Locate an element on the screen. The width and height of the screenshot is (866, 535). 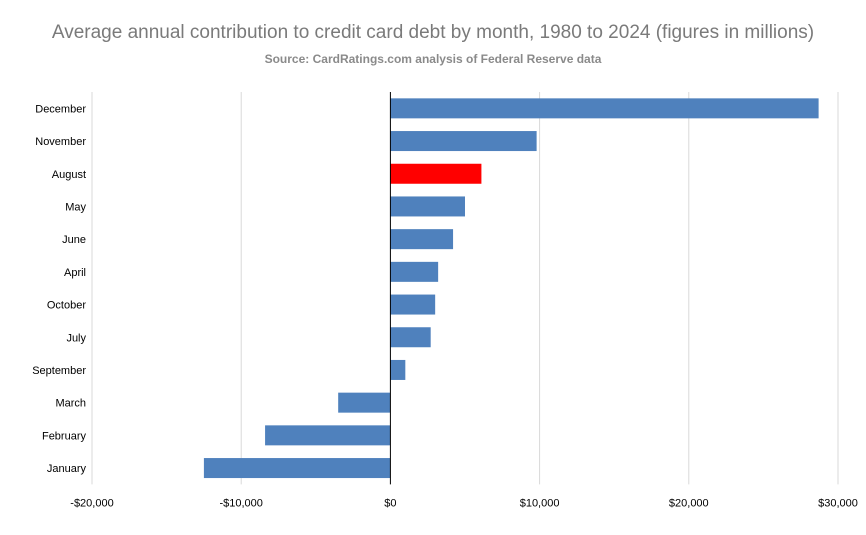
category-label-march: March is located at coordinates (70, 404).